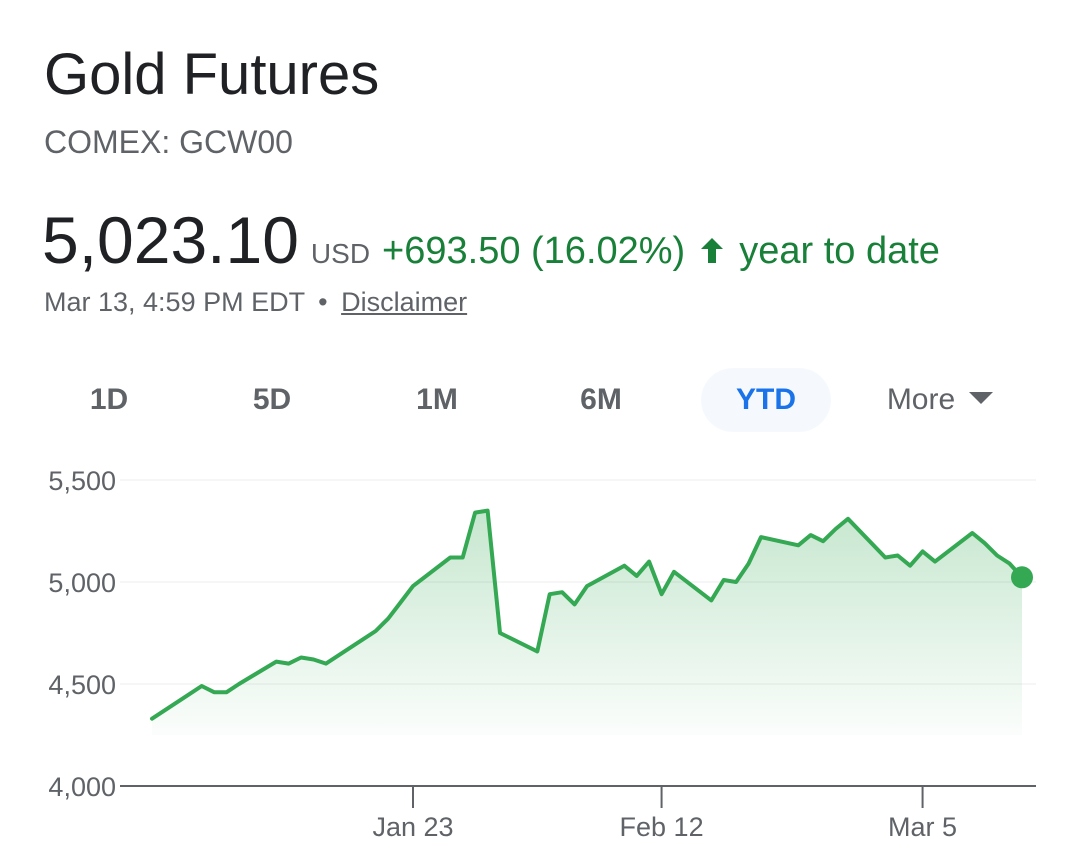  Describe the element at coordinates (766, 400) in the screenshot. I see `tab-ytd: YTD` at that location.